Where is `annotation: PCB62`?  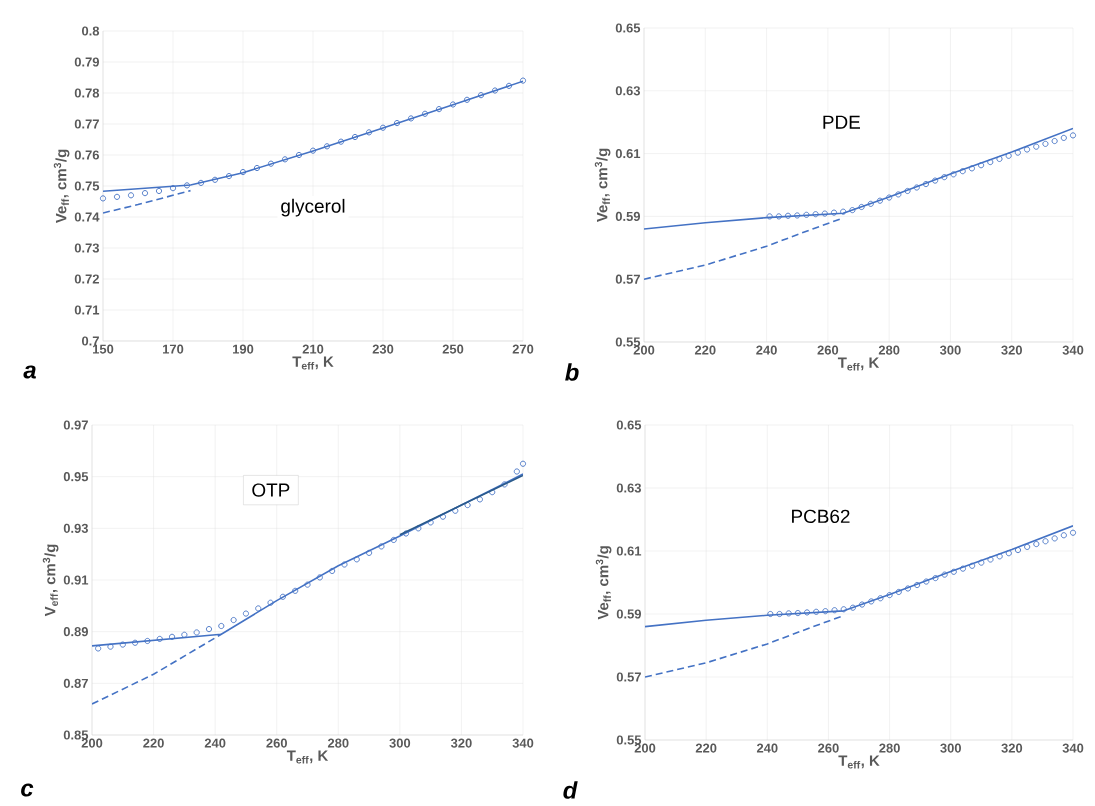
annotation: PCB62 is located at coordinates (821, 516).